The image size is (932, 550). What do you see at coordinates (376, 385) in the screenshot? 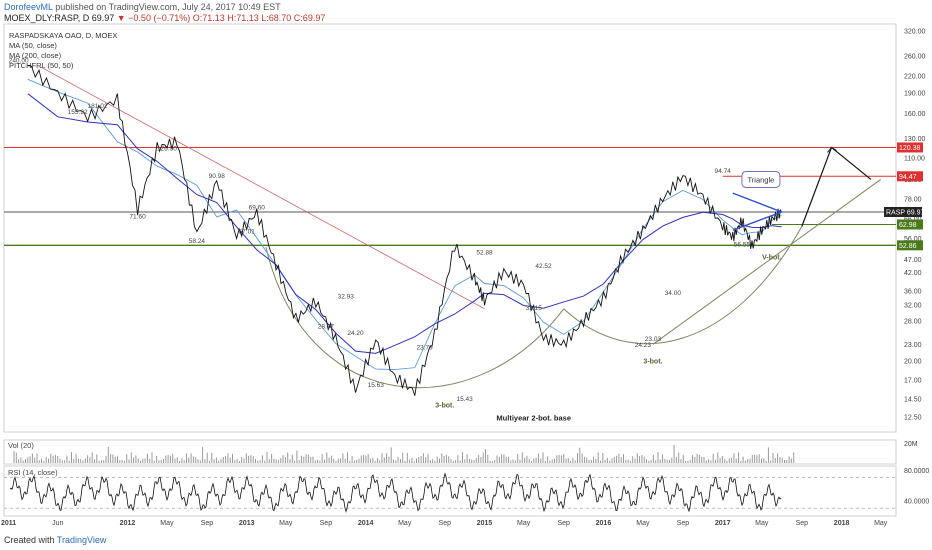
I see `price-label: 15.63` at bounding box center [376, 385].